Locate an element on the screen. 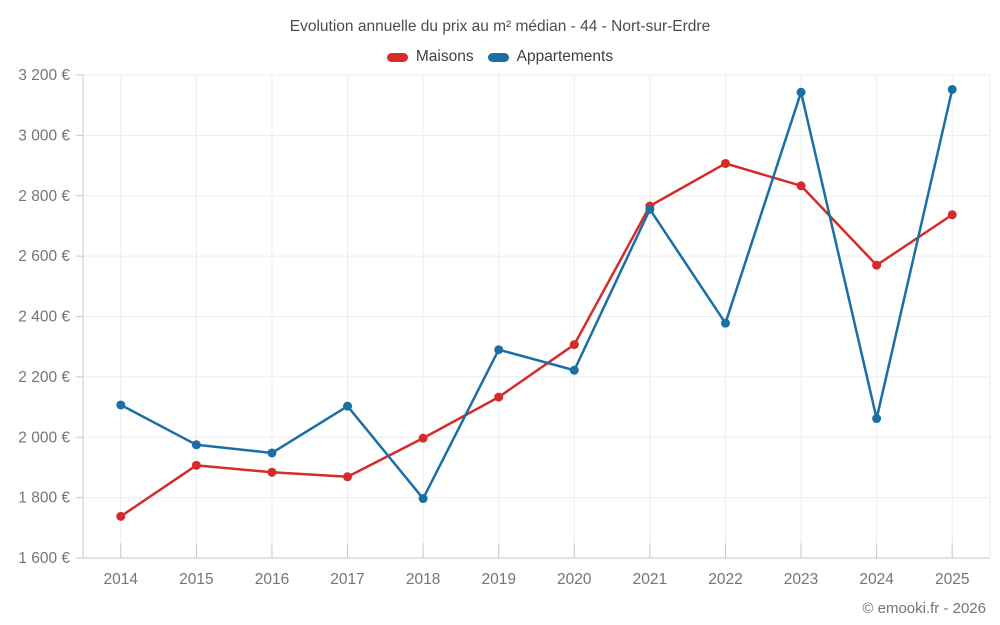 The width and height of the screenshot is (1000, 625). appartements-data-point-2016 is located at coordinates (272, 453).